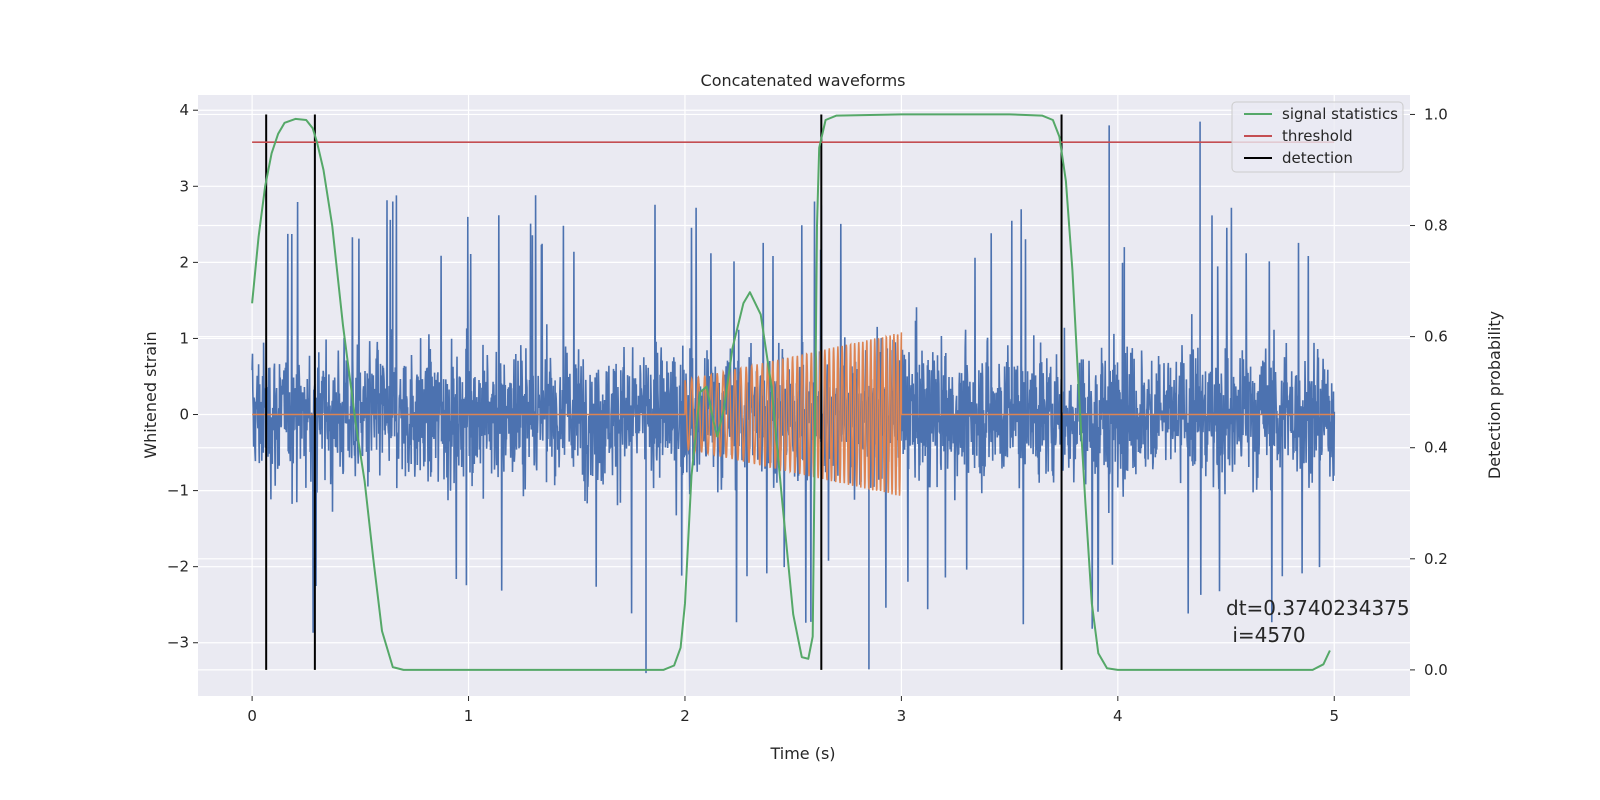  What do you see at coordinates (1266, 635) in the screenshot?
I see `annotation-index: i=4570` at bounding box center [1266, 635].